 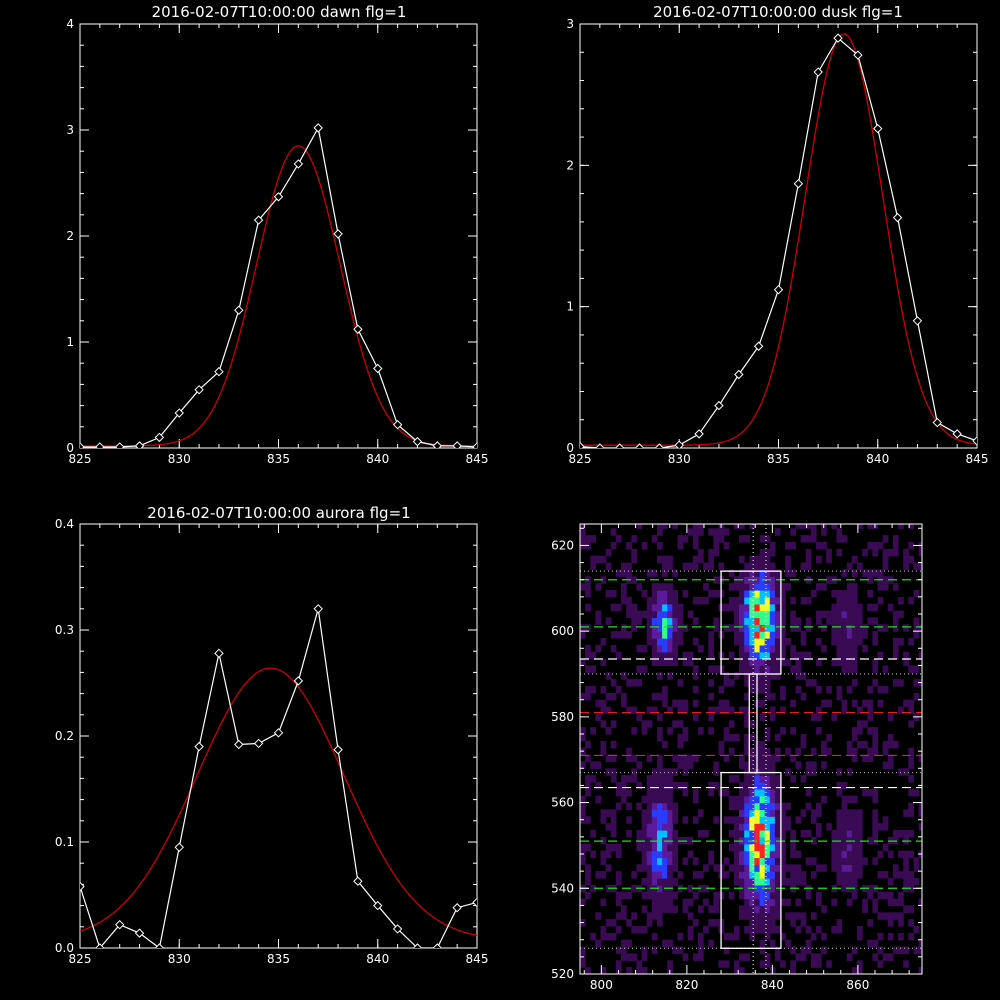 I want to click on dusk-chart-title: 2016-02-07T10:00:00 dusk flg=1, so click(x=778, y=12).